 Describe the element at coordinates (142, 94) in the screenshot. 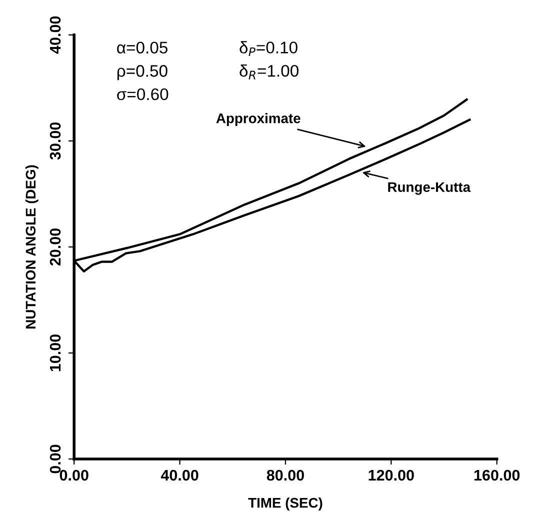

I see `annotation: σ=0.60` at that location.